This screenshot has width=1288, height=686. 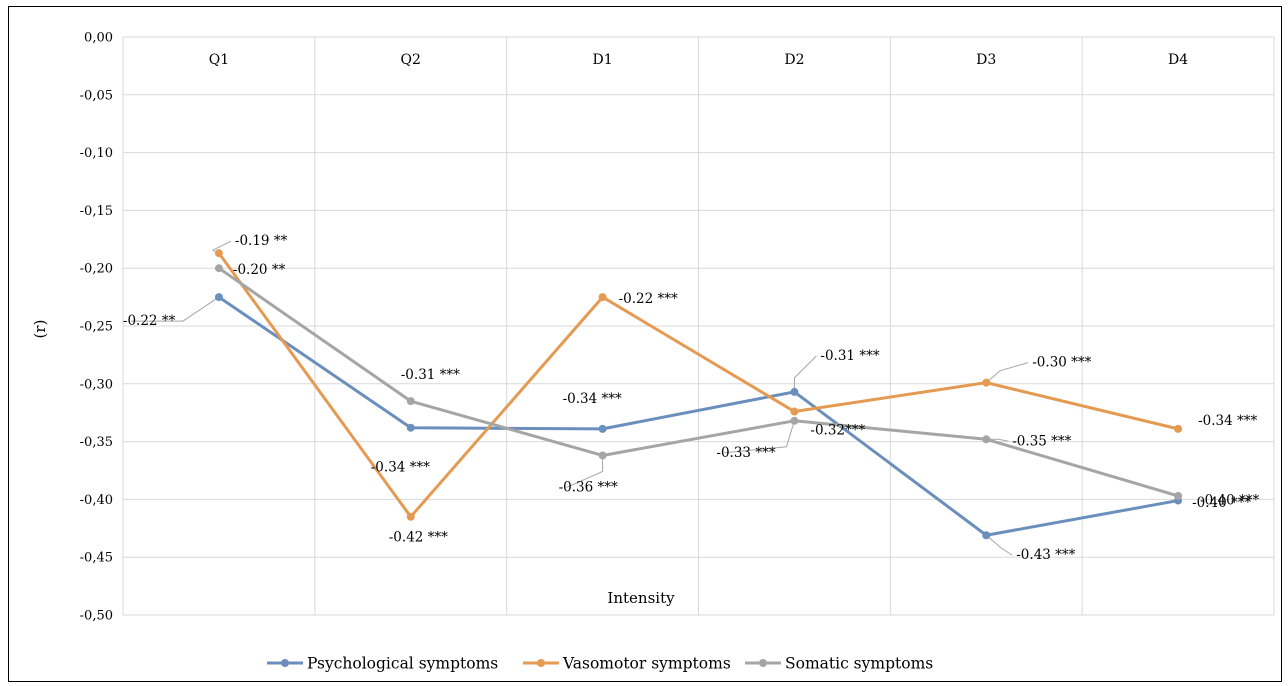 I want to click on y-axis-title: (r), so click(x=40, y=329).